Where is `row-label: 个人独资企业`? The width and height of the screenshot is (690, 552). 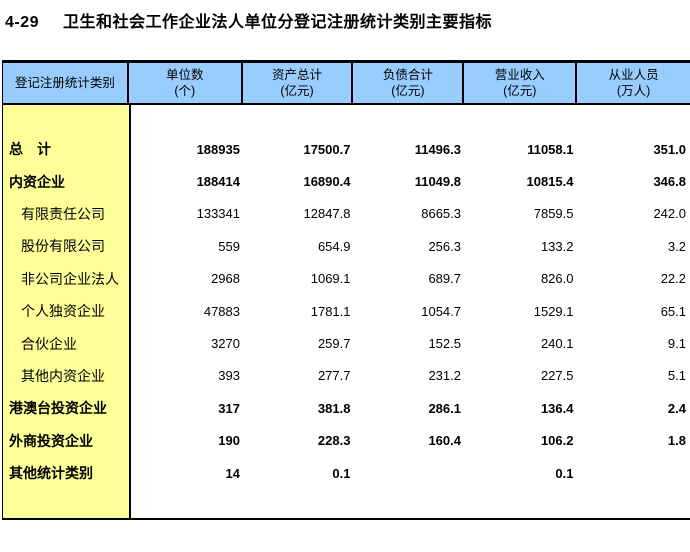 row-label: 个人独资企业 is located at coordinates (63, 311).